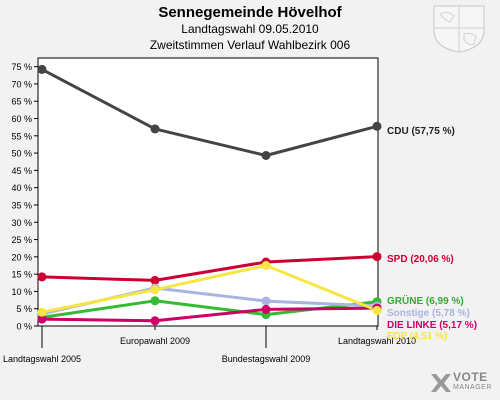 The width and height of the screenshot is (500, 400). Describe the element at coordinates (470, 377) in the screenshot. I see `logo-text-vote: VOTE` at that location.